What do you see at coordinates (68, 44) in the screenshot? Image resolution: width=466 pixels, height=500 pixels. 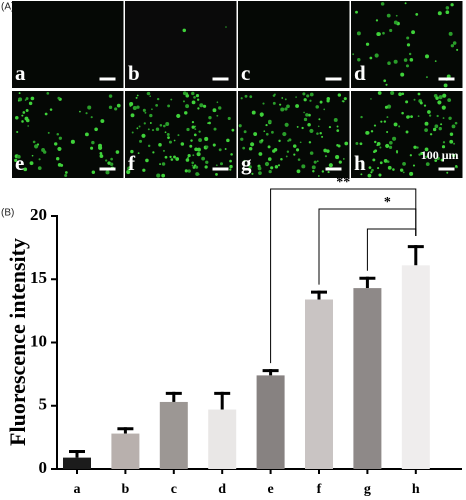 I see `micrograph` at bounding box center [68, 44].